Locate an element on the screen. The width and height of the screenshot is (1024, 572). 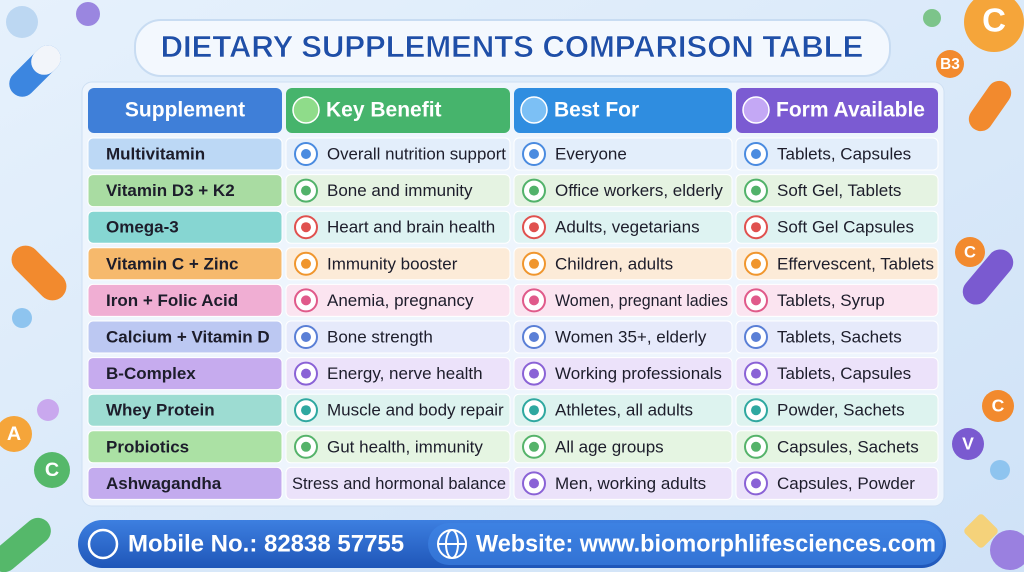
footer-website: Website: www.biomorphlifesciences.com is located at coordinates (706, 543).